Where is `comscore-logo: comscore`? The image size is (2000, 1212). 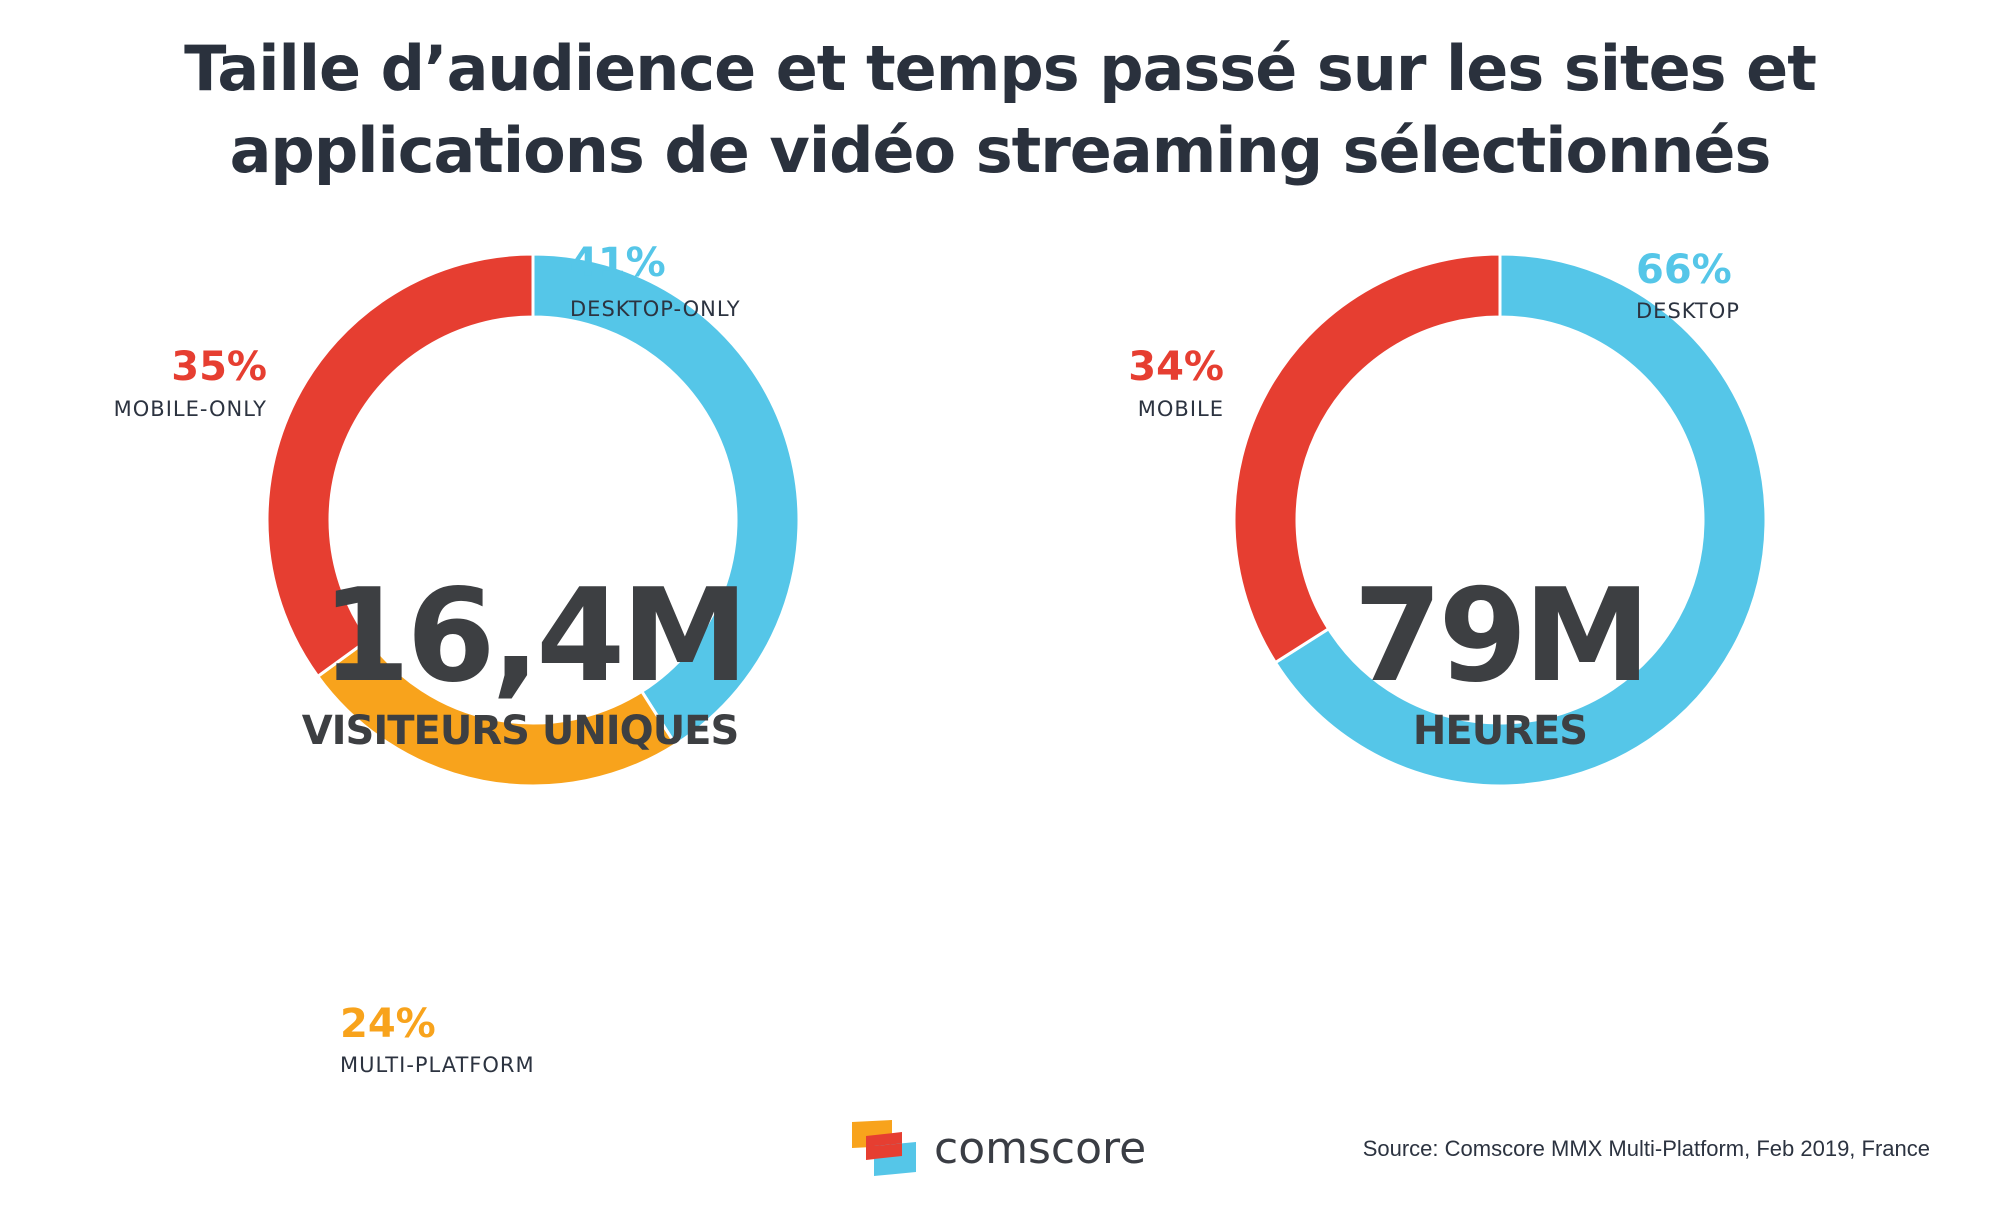 comscore-logo: comscore is located at coordinates (999, 1148).